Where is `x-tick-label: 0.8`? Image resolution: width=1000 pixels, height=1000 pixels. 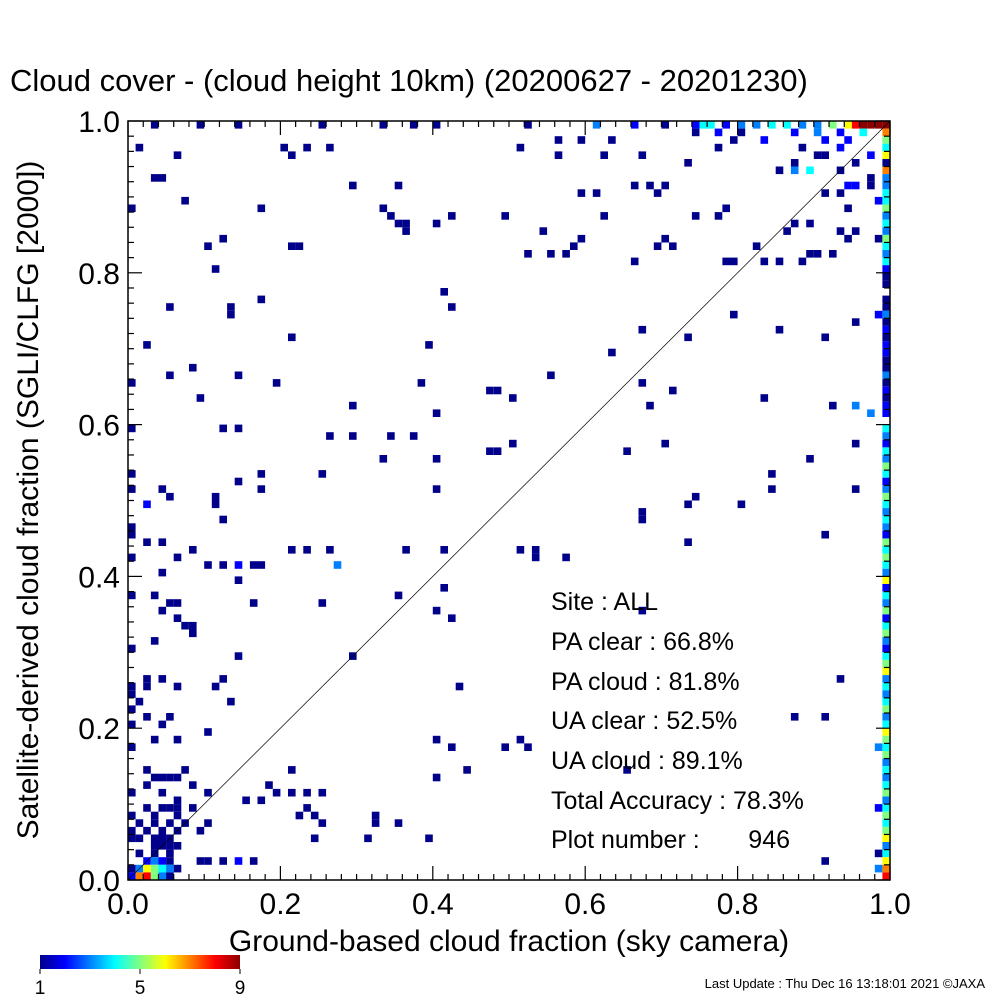 x-tick-label: 0.8 is located at coordinates (738, 904).